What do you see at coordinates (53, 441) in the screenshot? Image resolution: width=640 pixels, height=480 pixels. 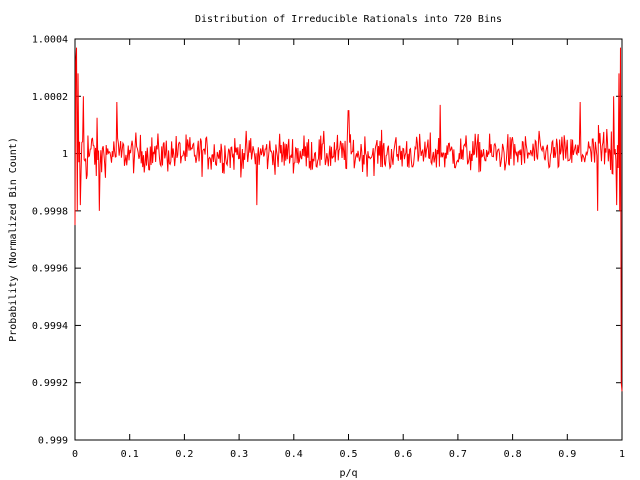 I see `y-tick-label: 0.999` at bounding box center [53, 441].